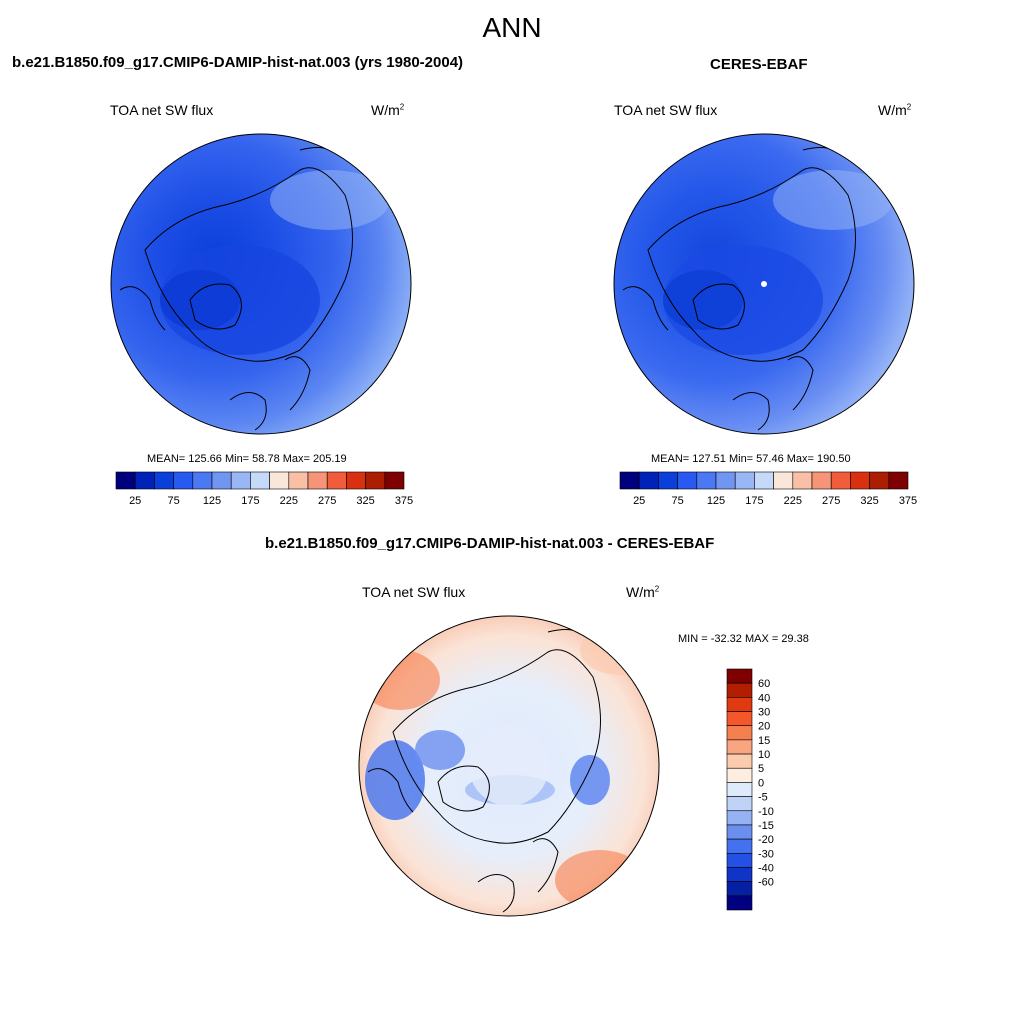 This screenshot has height=1024, width=1024. What do you see at coordinates (764, 713) in the screenshot?
I see `diff-colorbar-tick-label: 30` at bounding box center [764, 713].